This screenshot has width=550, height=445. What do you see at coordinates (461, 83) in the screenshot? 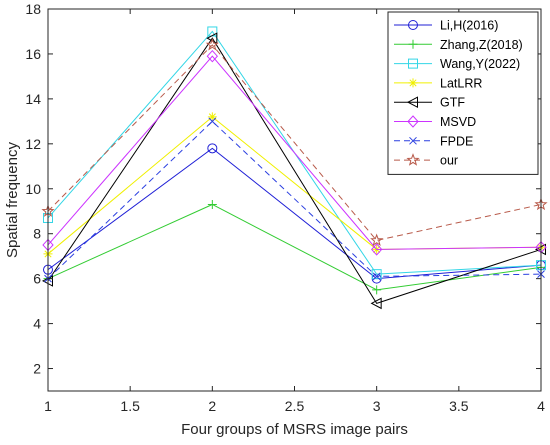
I see `legend-label: LatLRR` at bounding box center [461, 83].